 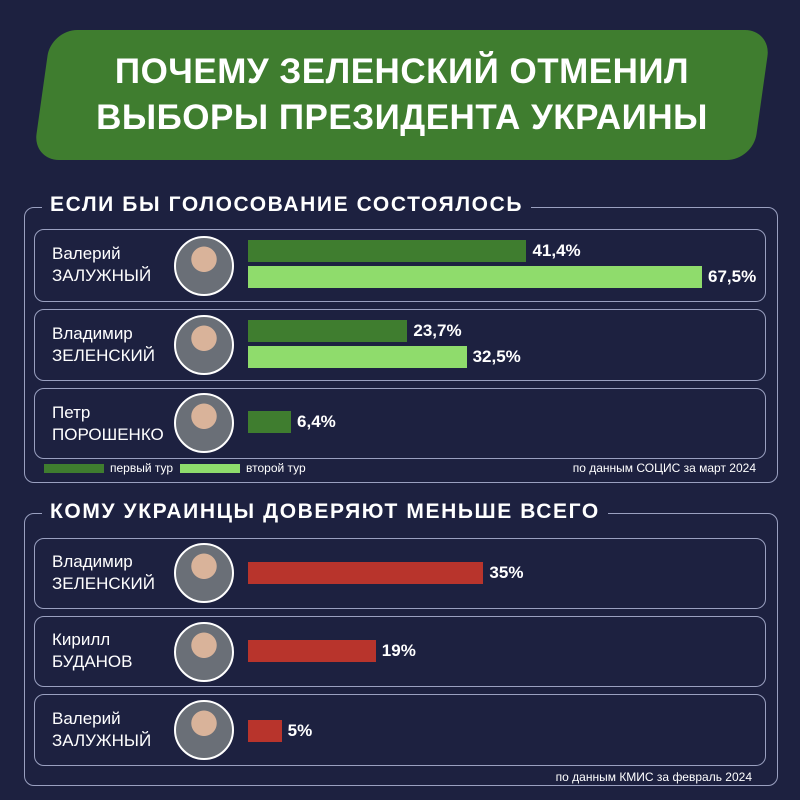 I want to click on source-note: по данным КМИС за февраль 2024, so click(x=653, y=777).